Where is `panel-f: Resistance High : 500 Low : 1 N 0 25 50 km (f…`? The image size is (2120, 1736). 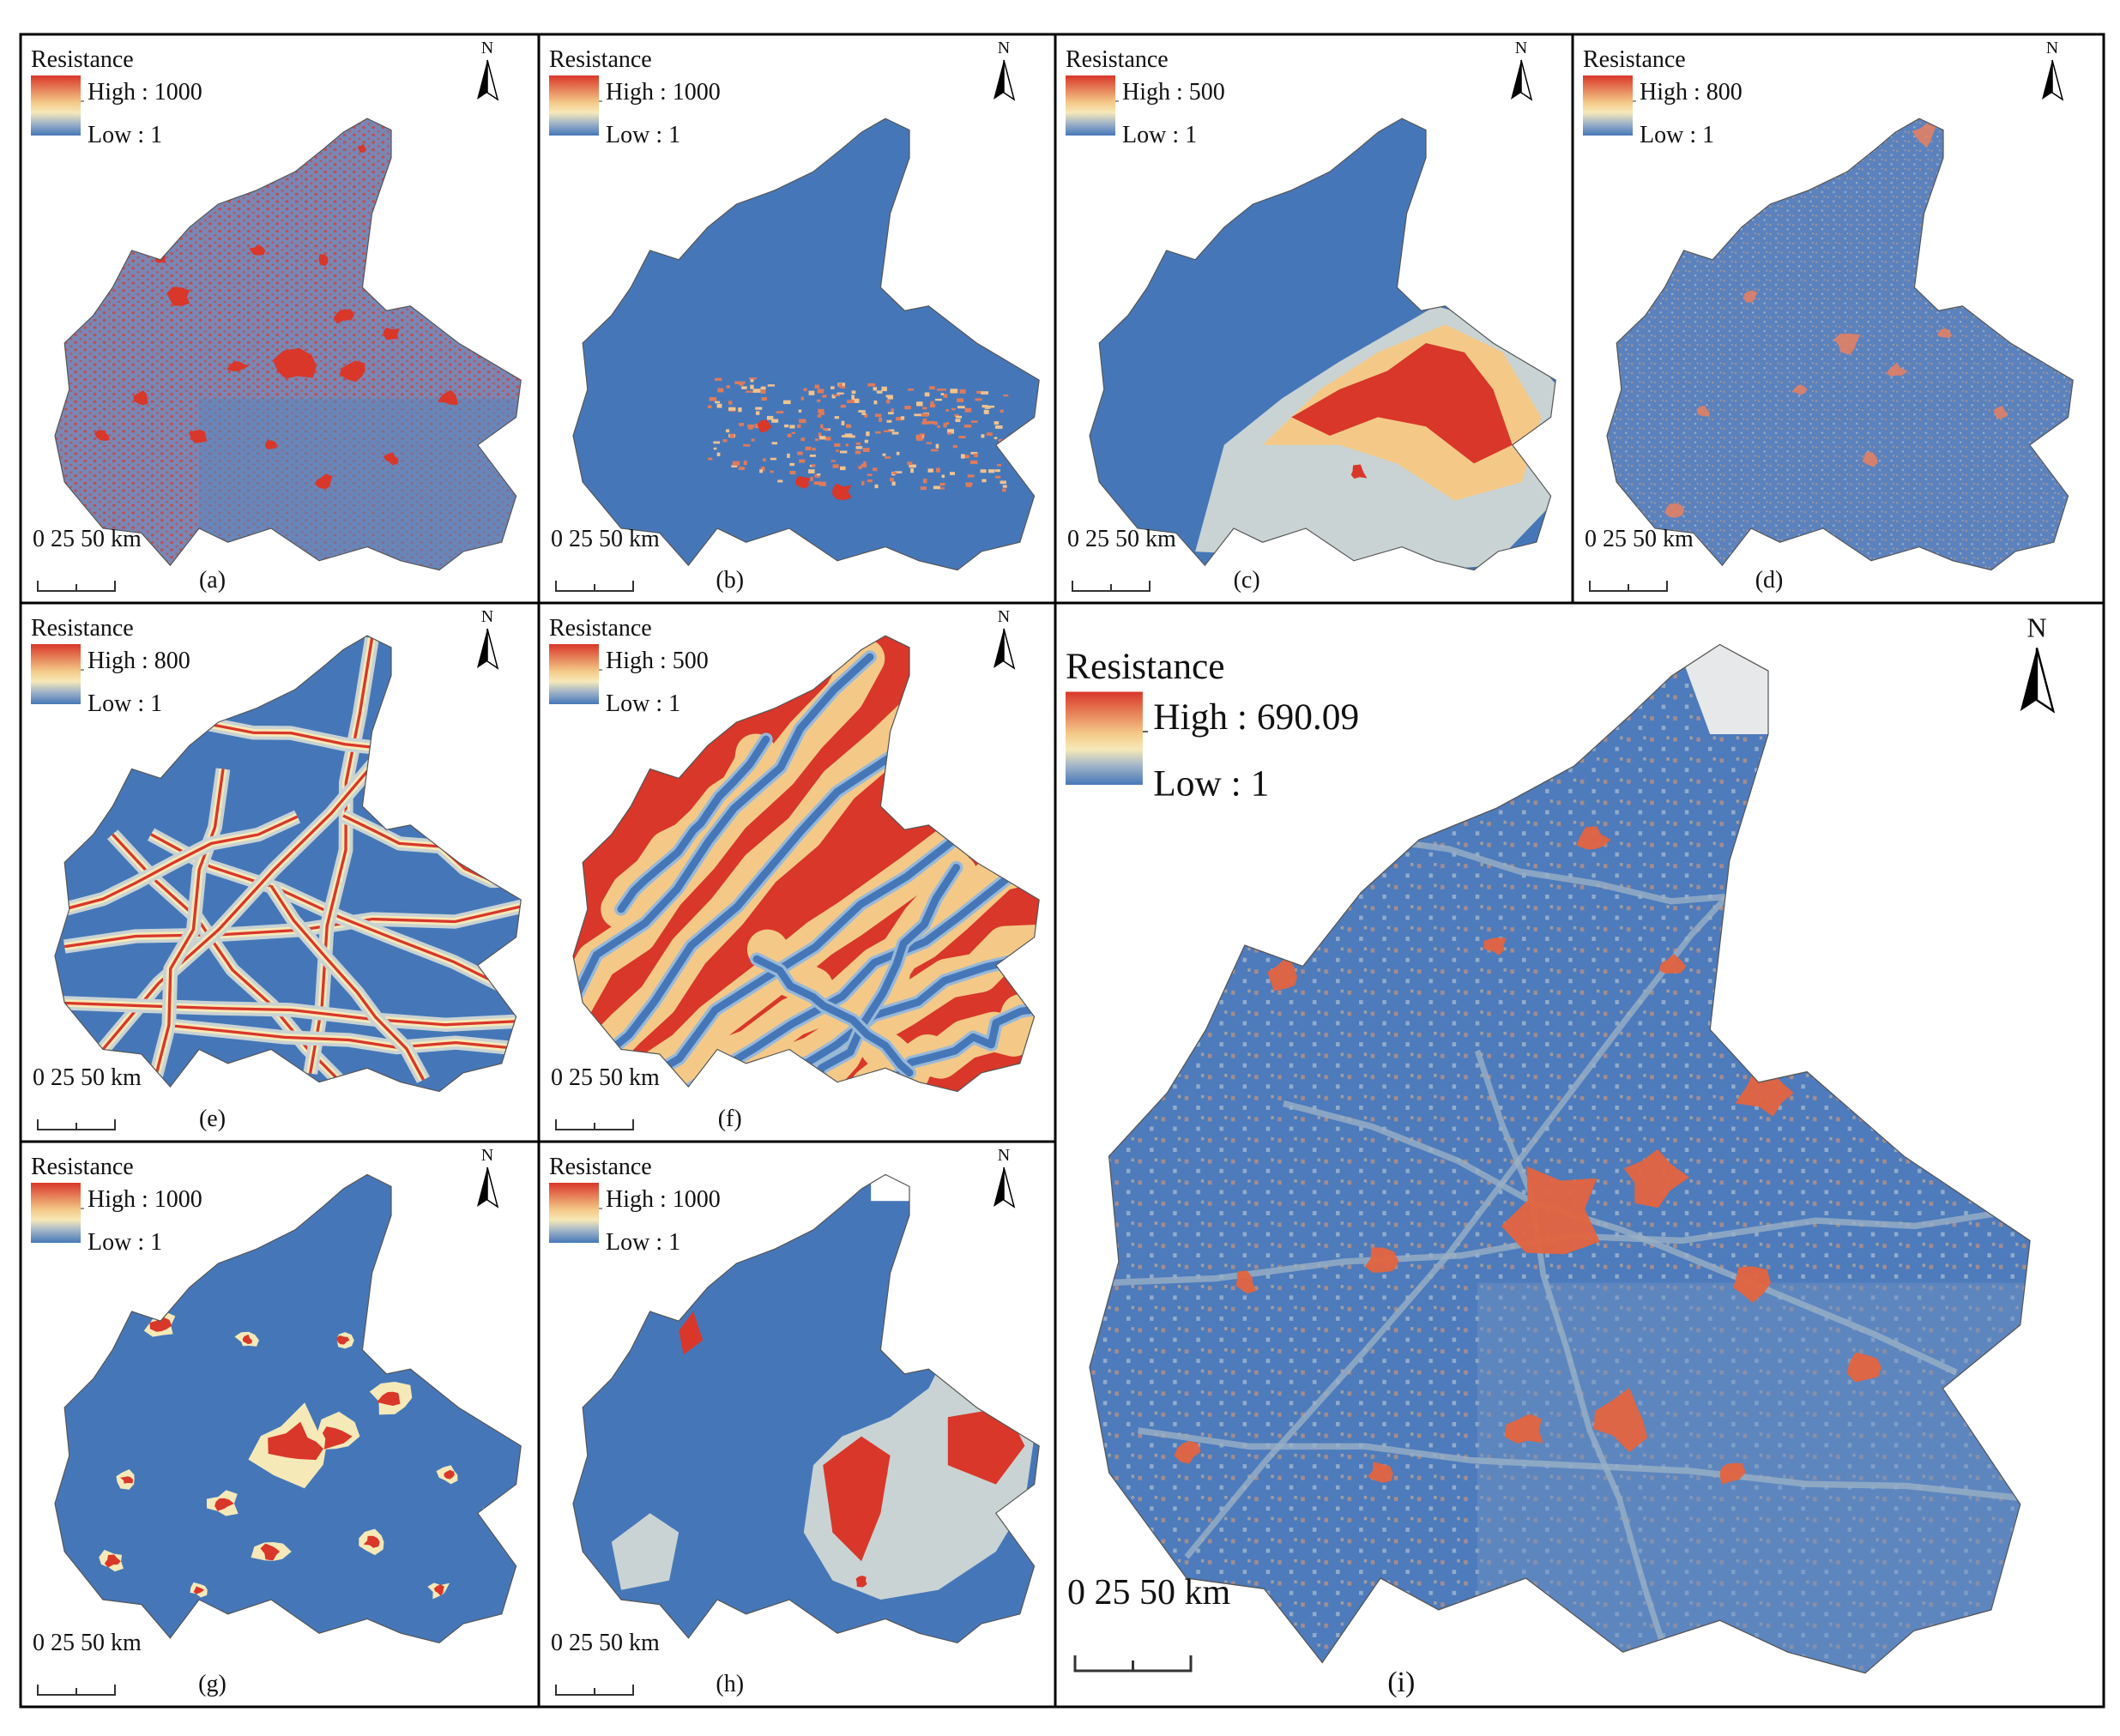
panel-f: Resistance High : 500 Low : 1 N 0 25 50 km (f… is located at coordinates (794, 869).